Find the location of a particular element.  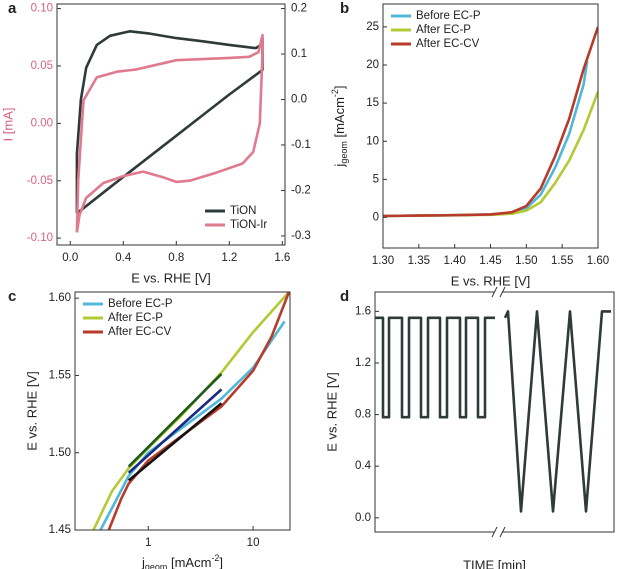

y2-tick-label: -0.3 is located at coordinates (301, 236).